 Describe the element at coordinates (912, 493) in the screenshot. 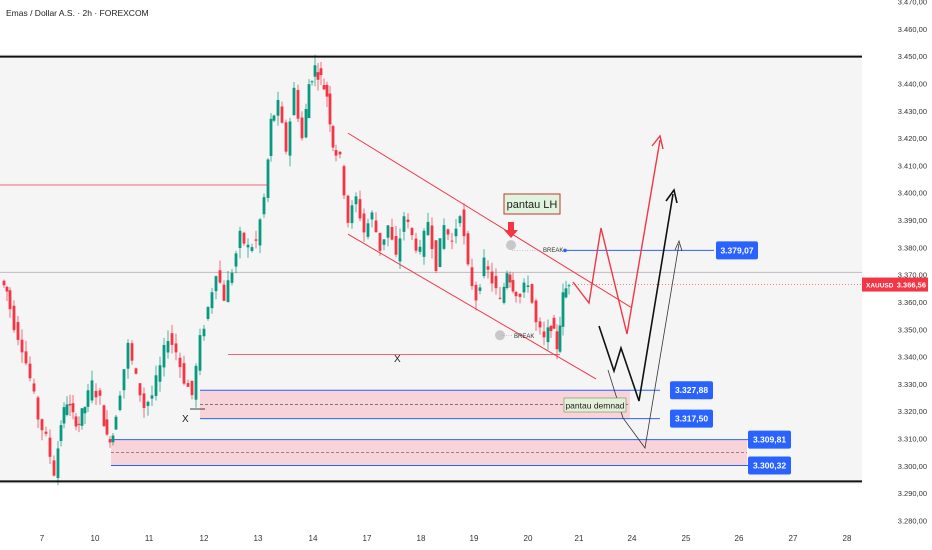

I see `price-tick-label: 3.290,00` at that location.